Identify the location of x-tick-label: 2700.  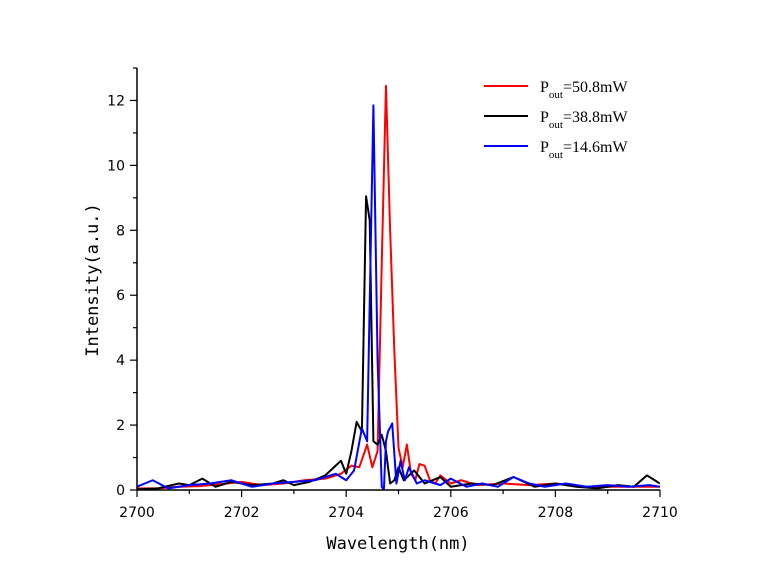
(137, 513).